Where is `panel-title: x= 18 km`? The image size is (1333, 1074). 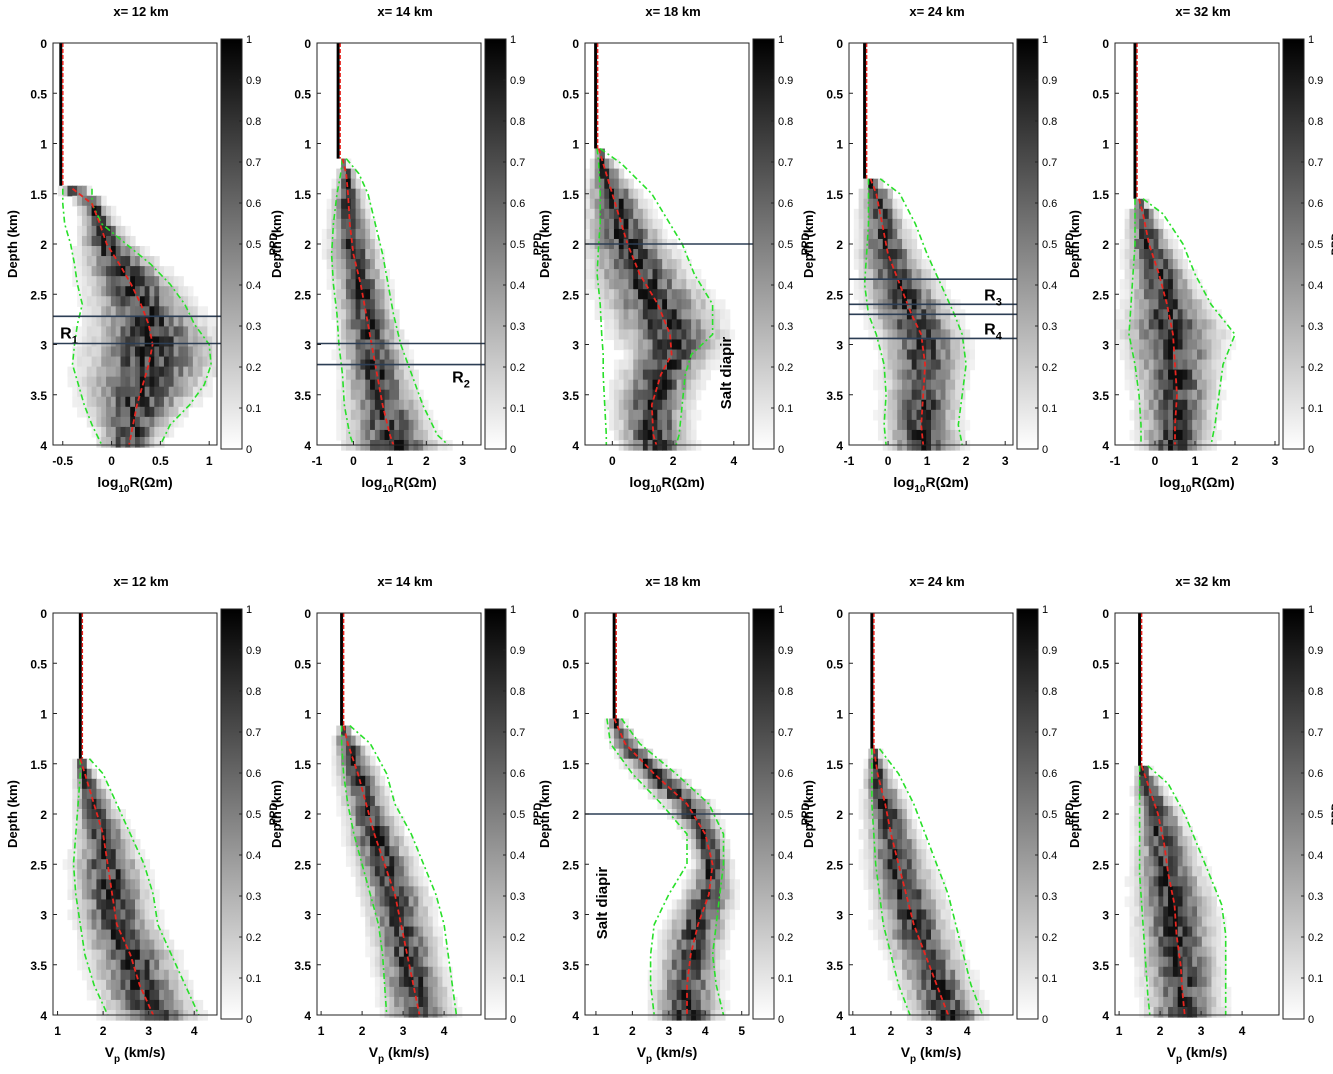 panel-title: x= 18 km is located at coordinates (672, 581).